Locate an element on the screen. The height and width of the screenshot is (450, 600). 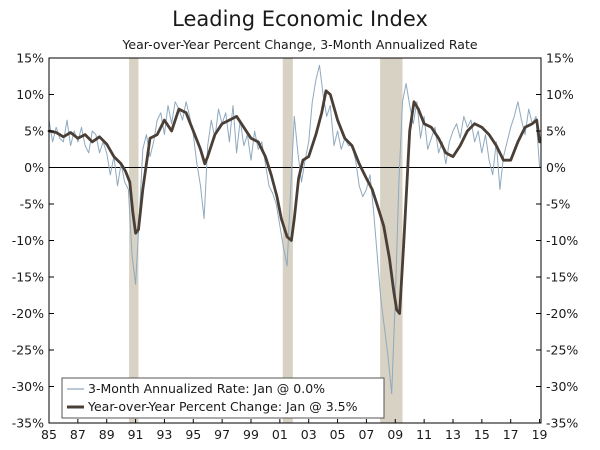
y-tick-label-left: -15% is located at coordinates (28, 277).